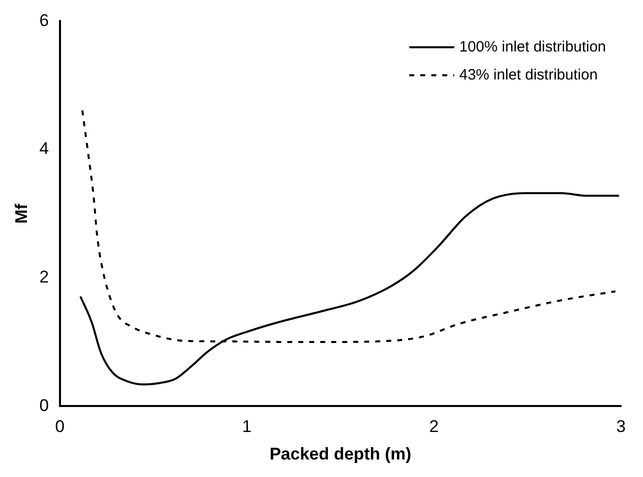 This screenshot has height=477, width=643. What do you see at coordinates (21, 213) in the screenshot?
I see `y-axis-title: Mf` at bounding box center [21, 213].